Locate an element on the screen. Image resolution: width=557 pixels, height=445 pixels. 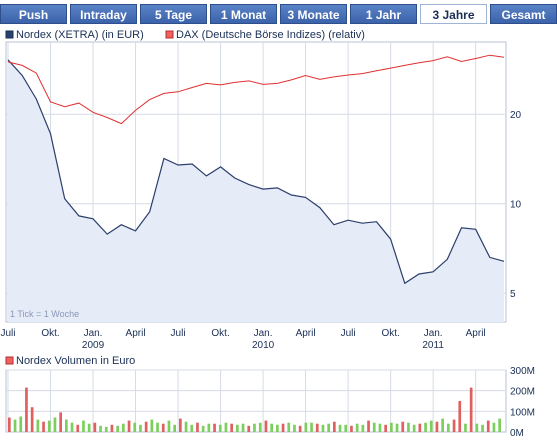
tab-gesamt: Gesamt is located at coordinates (523, 14).